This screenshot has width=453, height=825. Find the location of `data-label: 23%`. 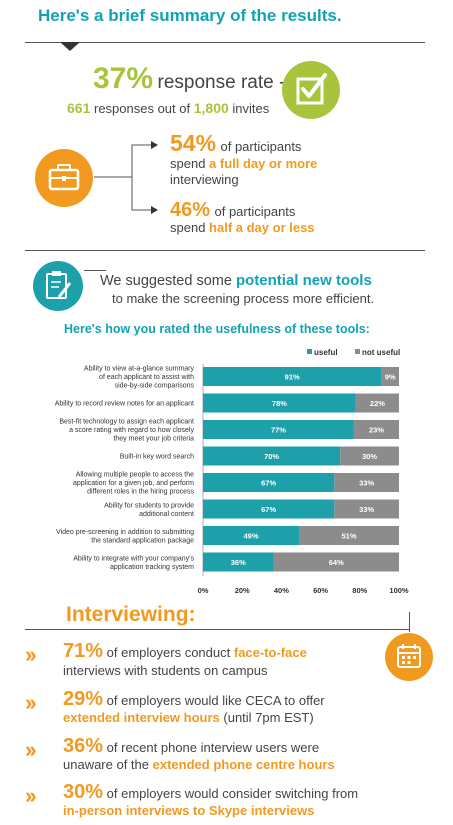

data-label: 23% is located at coordinates (376, 430).